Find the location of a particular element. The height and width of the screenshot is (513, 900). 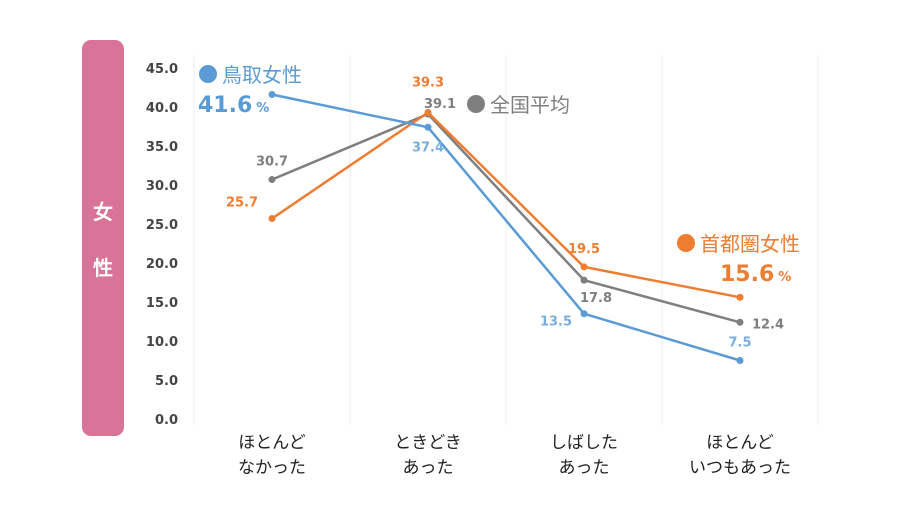

y-tick-label: 0.0 is located at coordinates (166, 420).